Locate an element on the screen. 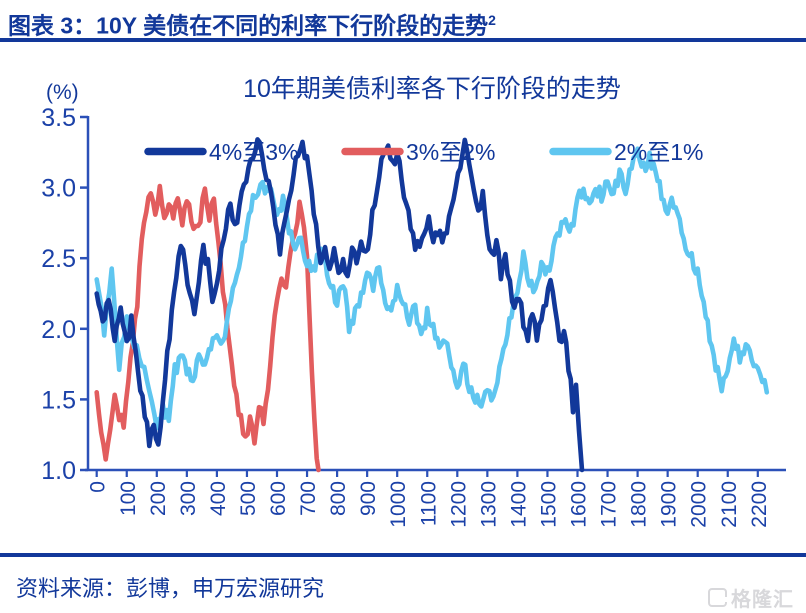 The width and height of the screenshot is (806, 613). x-tick-label: 1000 is located at coordinates (398, 504).